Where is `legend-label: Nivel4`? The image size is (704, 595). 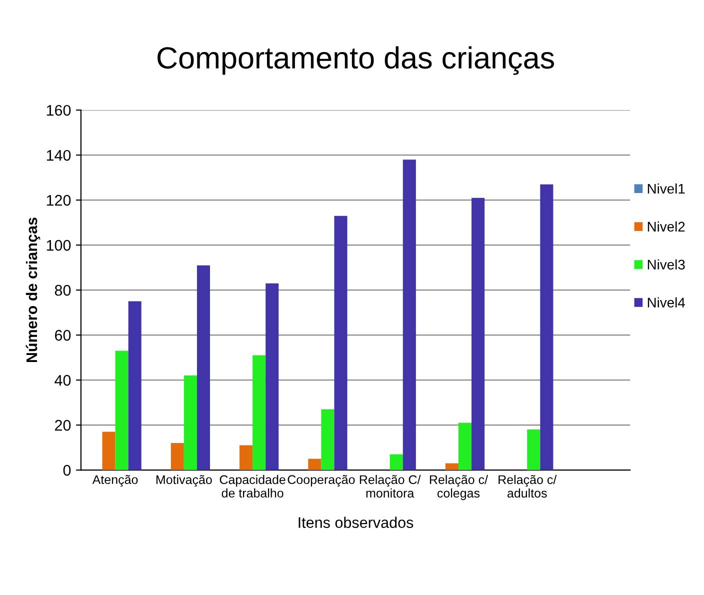 legend-label: Nivel4 is located at coordinates (666, 302).